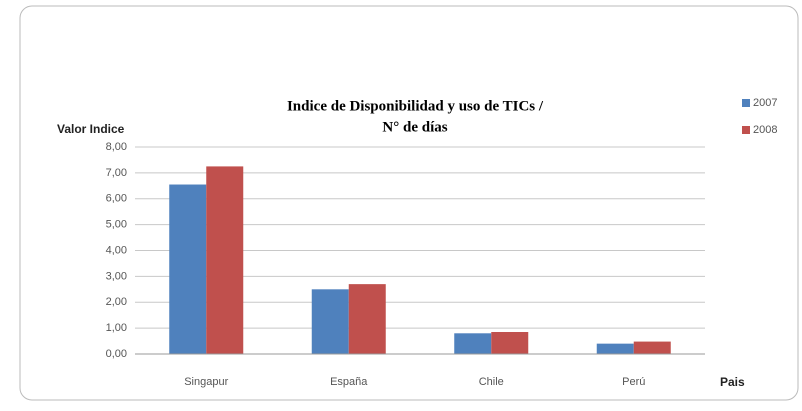 The height and width of the screenshot is (411, 802). What do you see at coordinates (414, 127) in the screenshot?
I see `chart-title: N° de días` at bounding box center [414, 127].